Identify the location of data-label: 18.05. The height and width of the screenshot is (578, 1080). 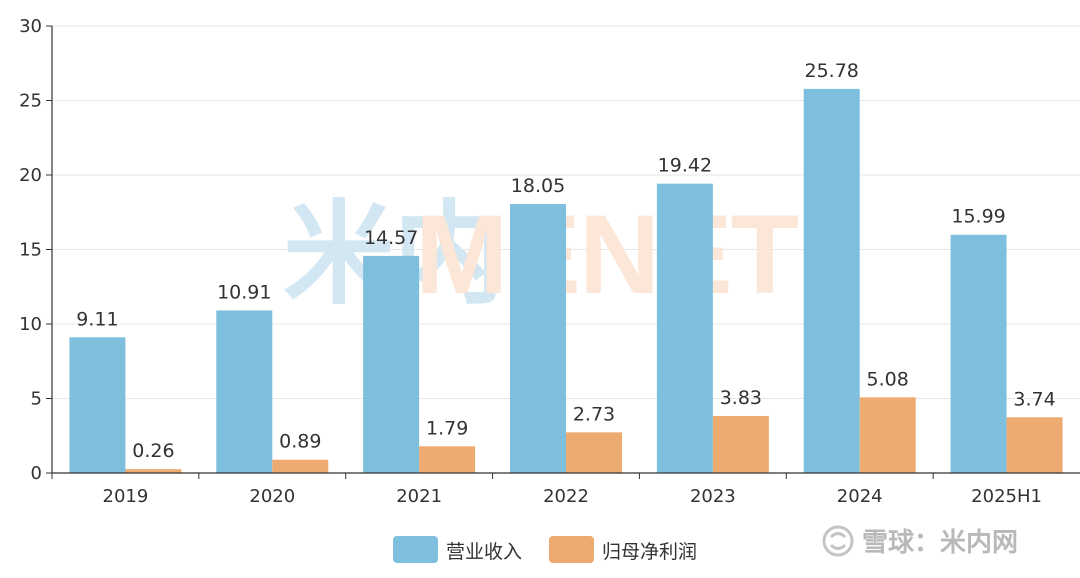
(538, 186).